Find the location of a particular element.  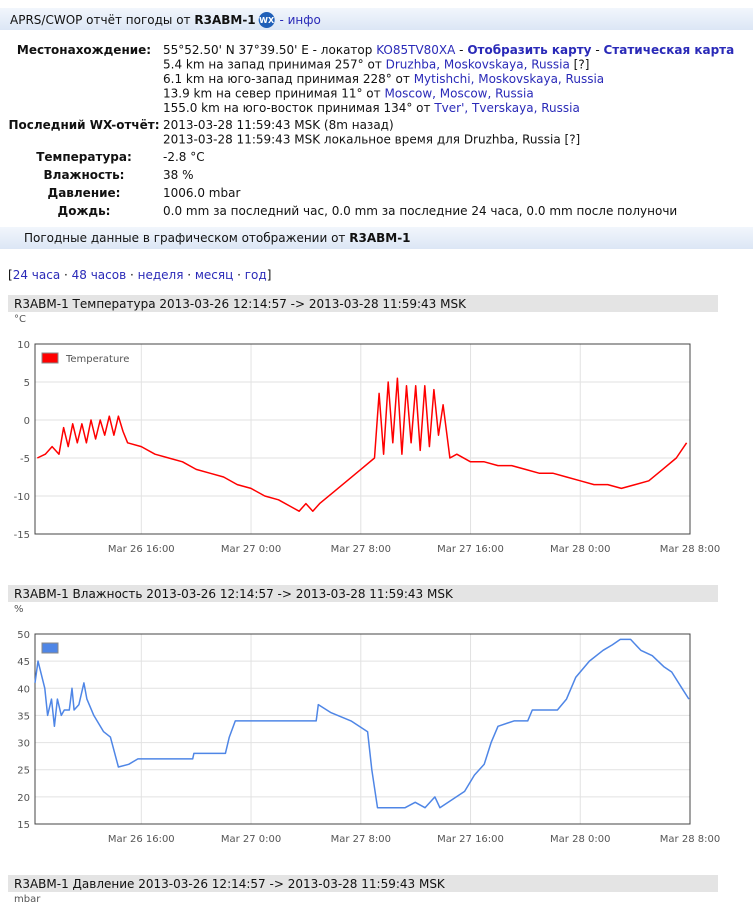

wx-badge is located at coordinates (266, 20).